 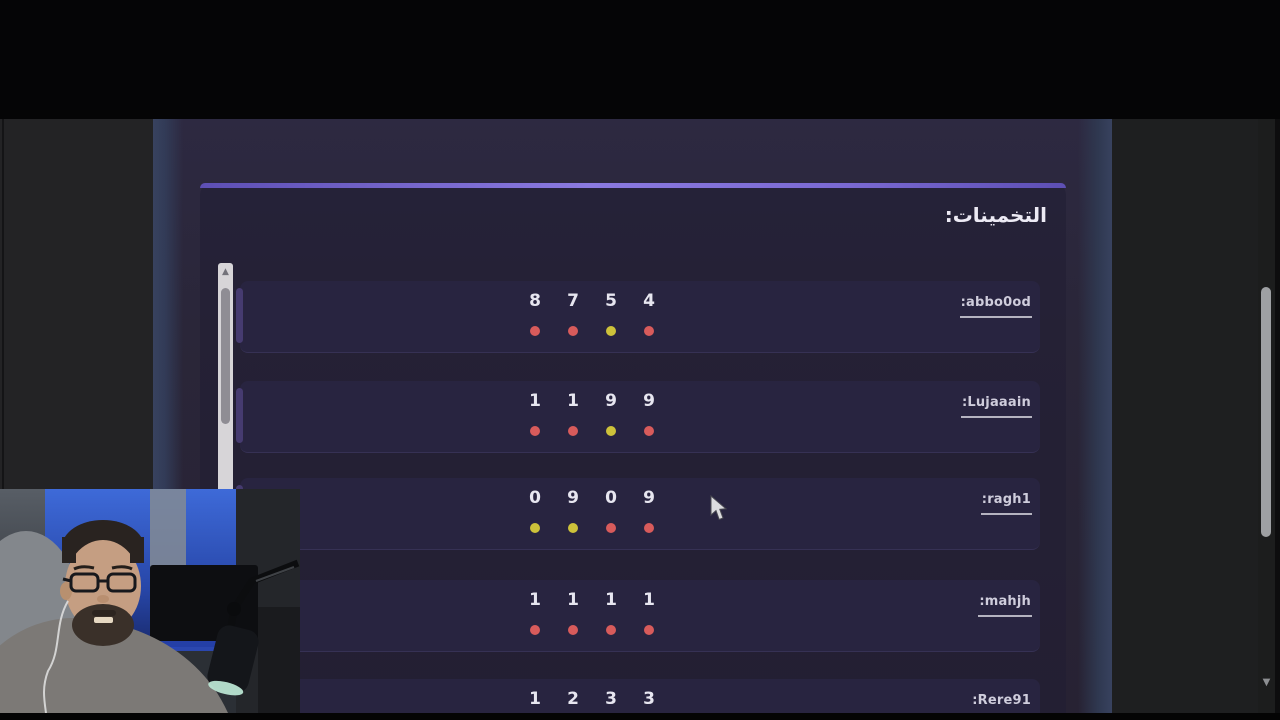 I want to click on guess-row: 1 1 9 9 :Lujaaain, so click(x=638, y=417).